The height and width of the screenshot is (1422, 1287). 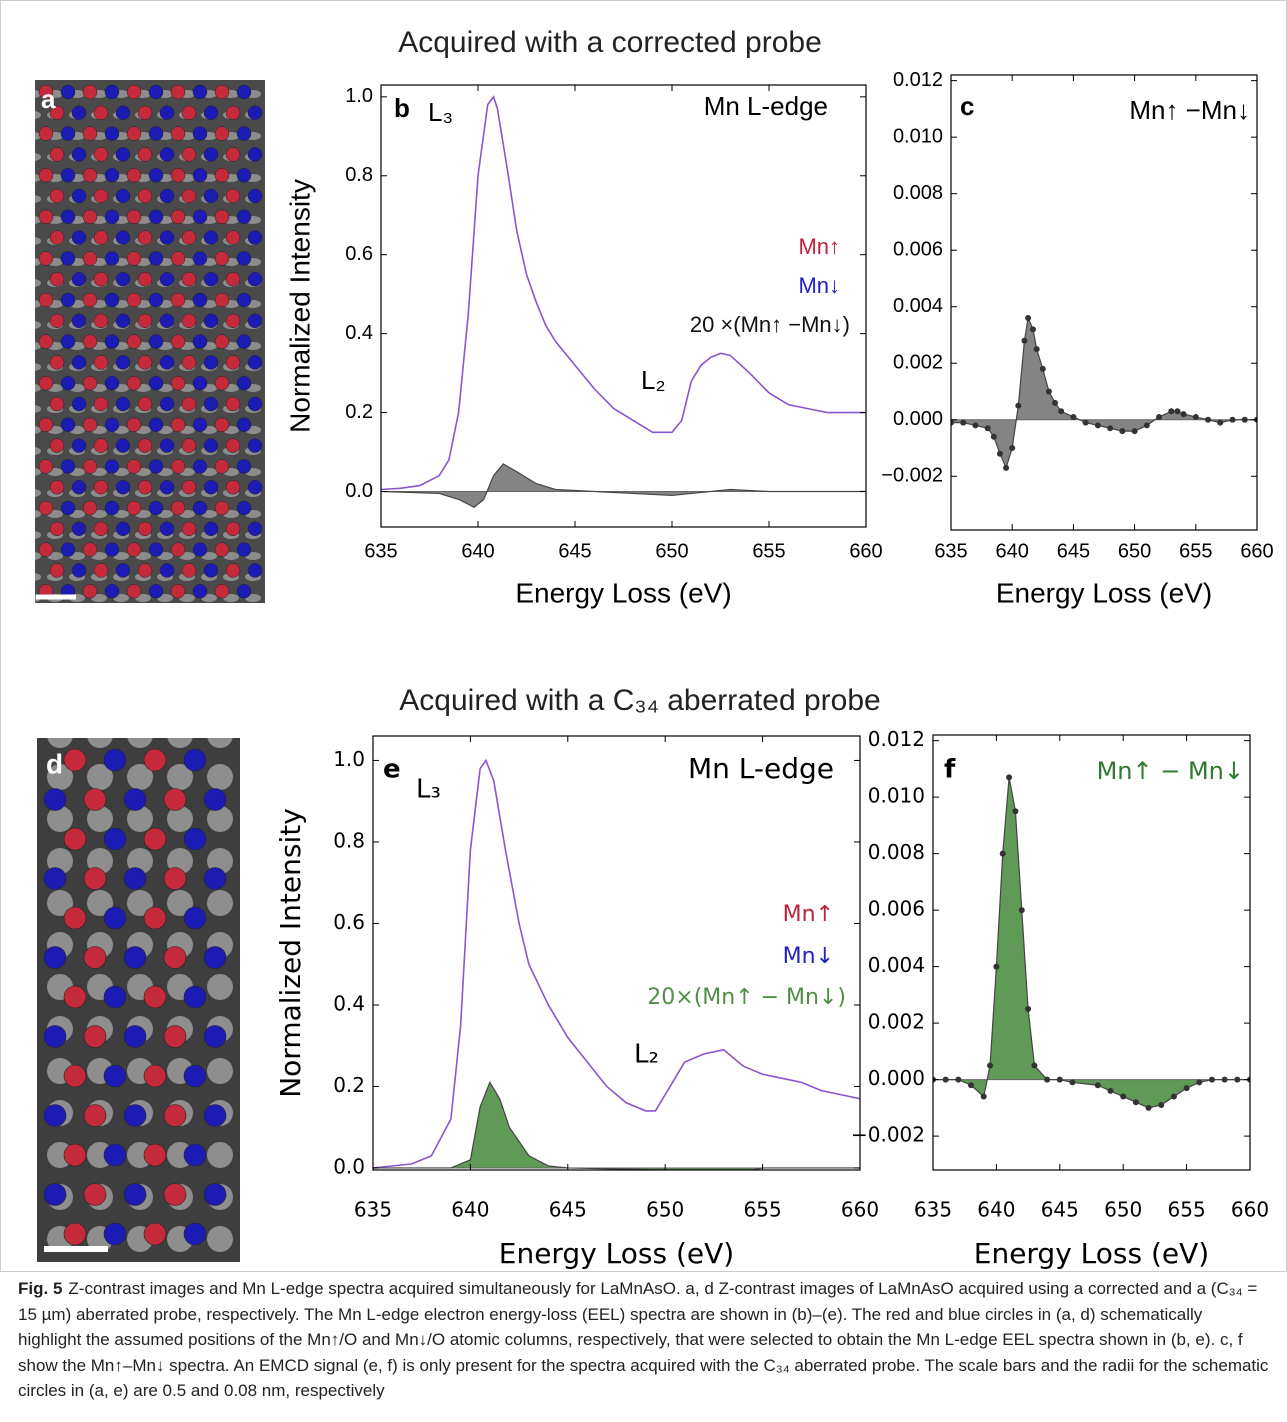 I want to click on annotation: Mn L-edge, so click(x=766, y=106).